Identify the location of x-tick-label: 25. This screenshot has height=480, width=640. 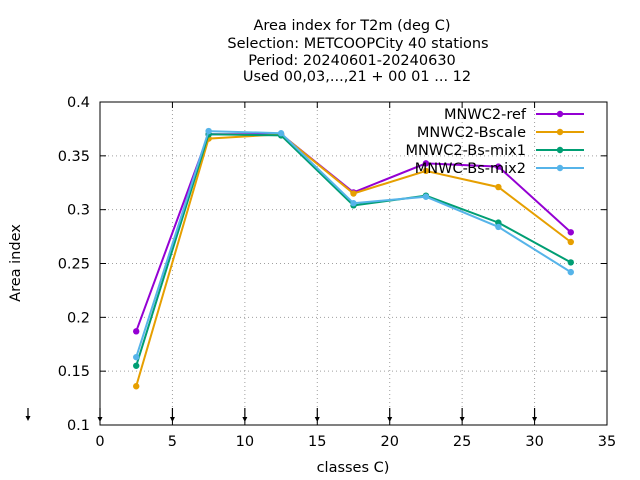
(462, 442).